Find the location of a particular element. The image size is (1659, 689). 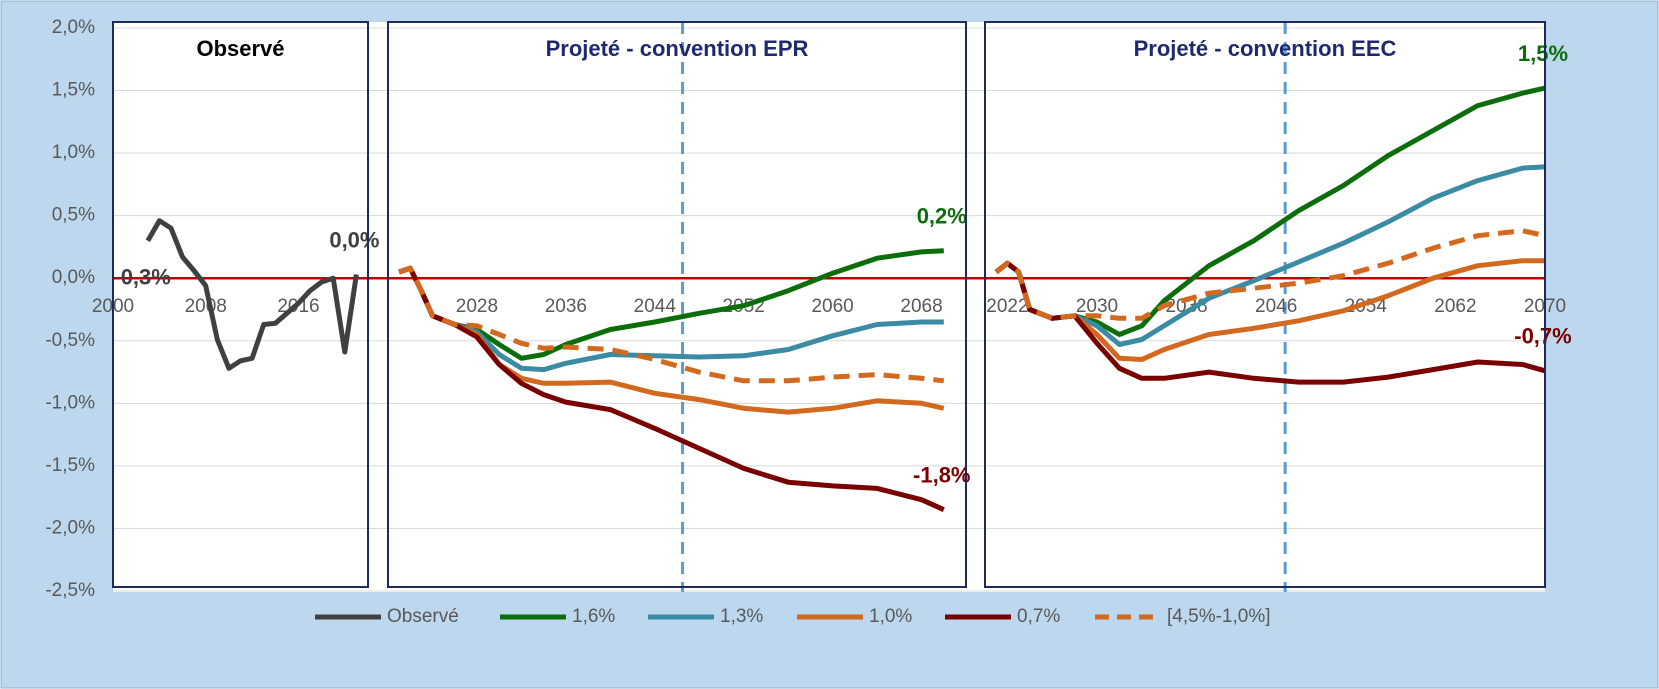

y-tick-label: -2,0% is located at coordinates (70, 527).